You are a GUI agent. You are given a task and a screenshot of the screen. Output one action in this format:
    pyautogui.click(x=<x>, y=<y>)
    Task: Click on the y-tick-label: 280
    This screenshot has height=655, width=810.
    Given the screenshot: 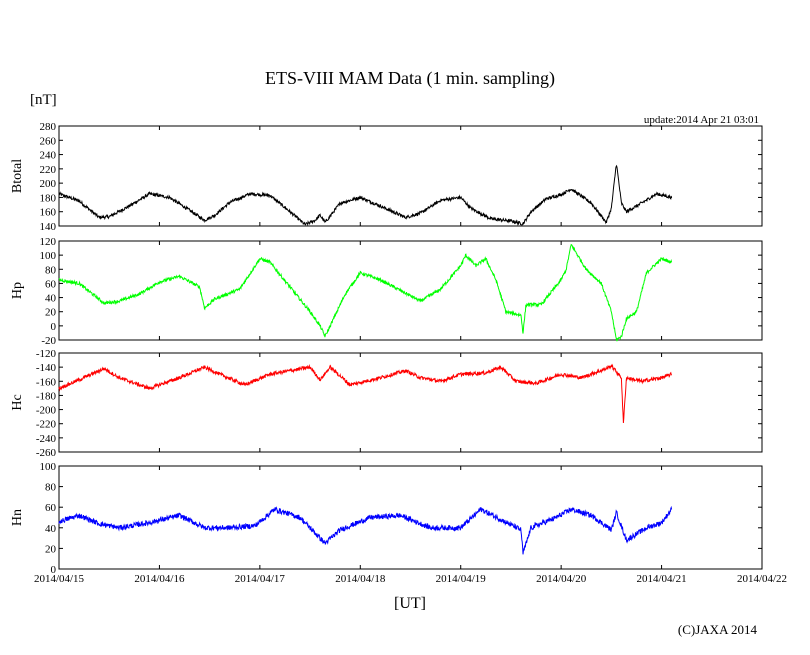 What is the action you would take?
    pyautogui.click(x=48, y=127)
    